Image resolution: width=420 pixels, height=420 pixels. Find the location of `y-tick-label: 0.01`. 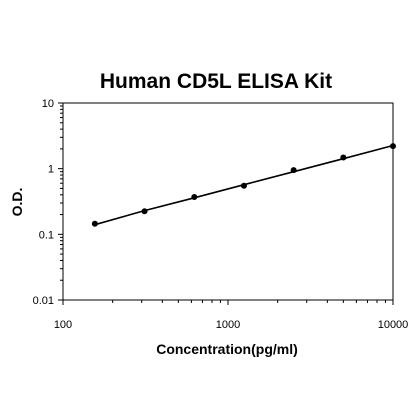

y-tick-label: 0.01 is located at coordinates (43, 301).